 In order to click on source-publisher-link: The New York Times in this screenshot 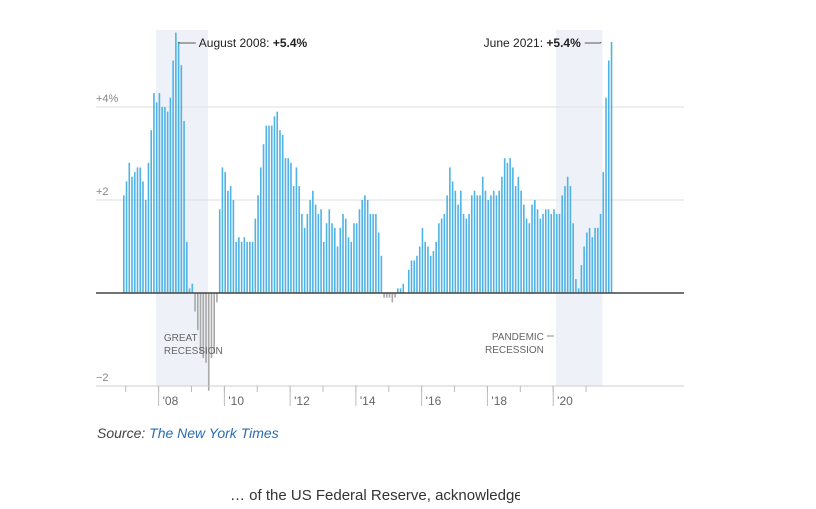, I will do `click(214, 433)`.